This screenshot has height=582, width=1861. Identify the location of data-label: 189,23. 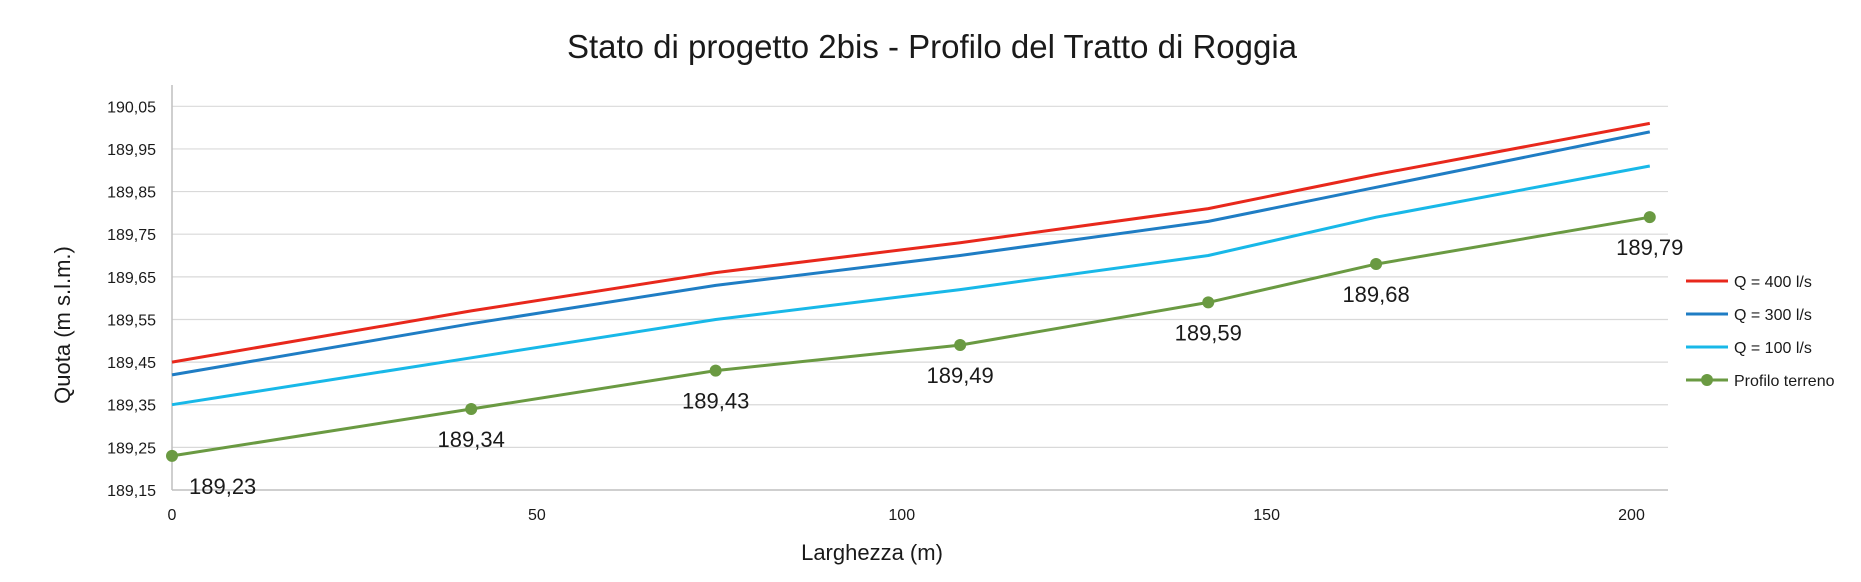
(222, 486).